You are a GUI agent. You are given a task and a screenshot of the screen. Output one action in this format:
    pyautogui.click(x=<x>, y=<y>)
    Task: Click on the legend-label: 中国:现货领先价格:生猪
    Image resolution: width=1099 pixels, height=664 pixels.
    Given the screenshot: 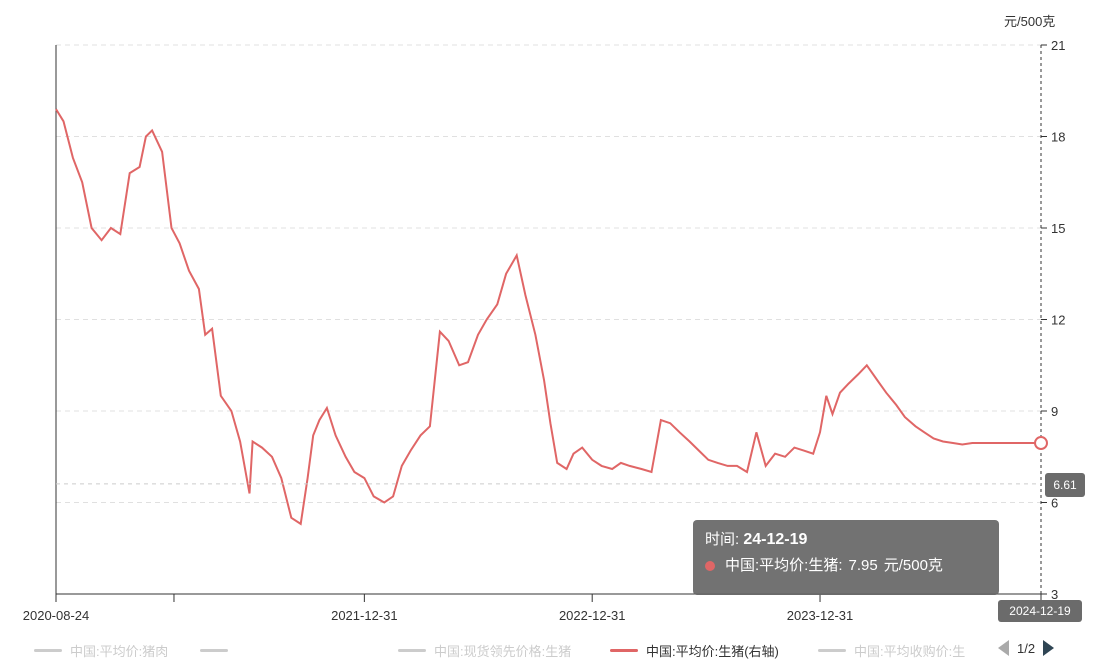 What is the action you would take?
    pyautogui.click(x=503, y=651)
    